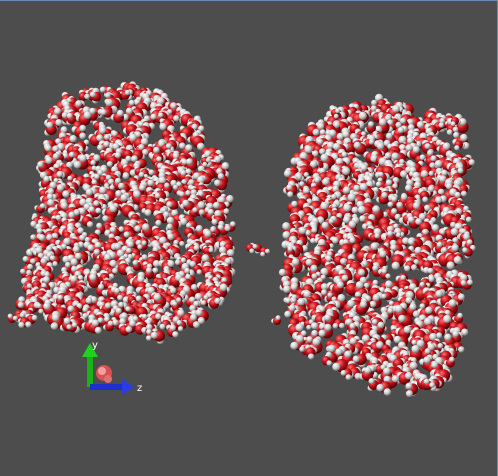 The image size is (498, 476). Describe the element at coordinates (112, 387) in the screenshot. I see `z-axis-arrow` at that location.